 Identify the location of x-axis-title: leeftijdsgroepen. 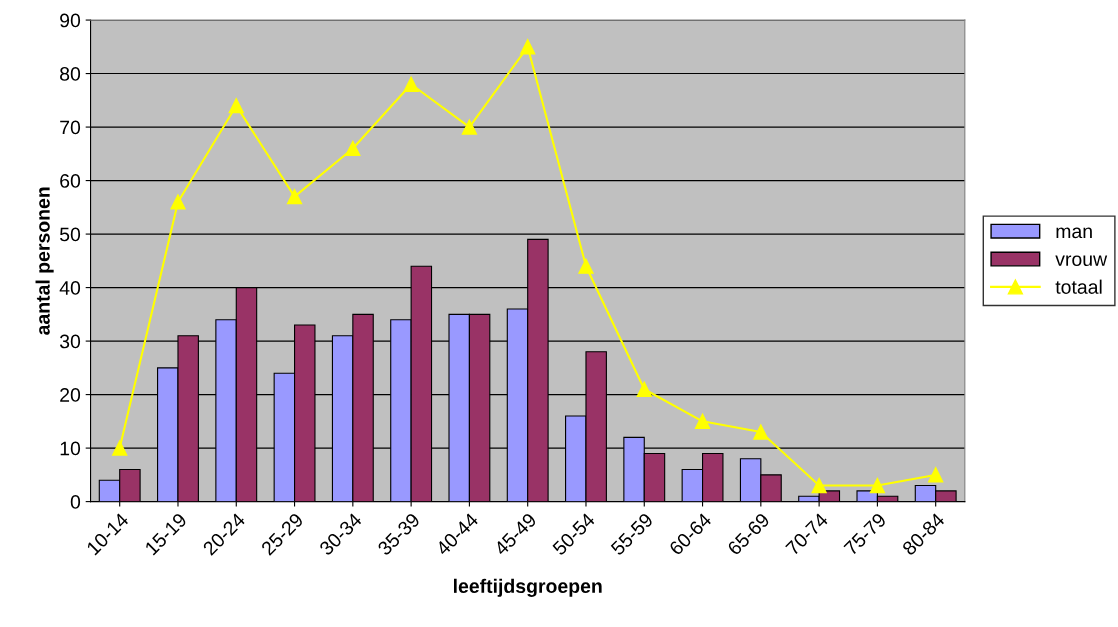
(527, 587).